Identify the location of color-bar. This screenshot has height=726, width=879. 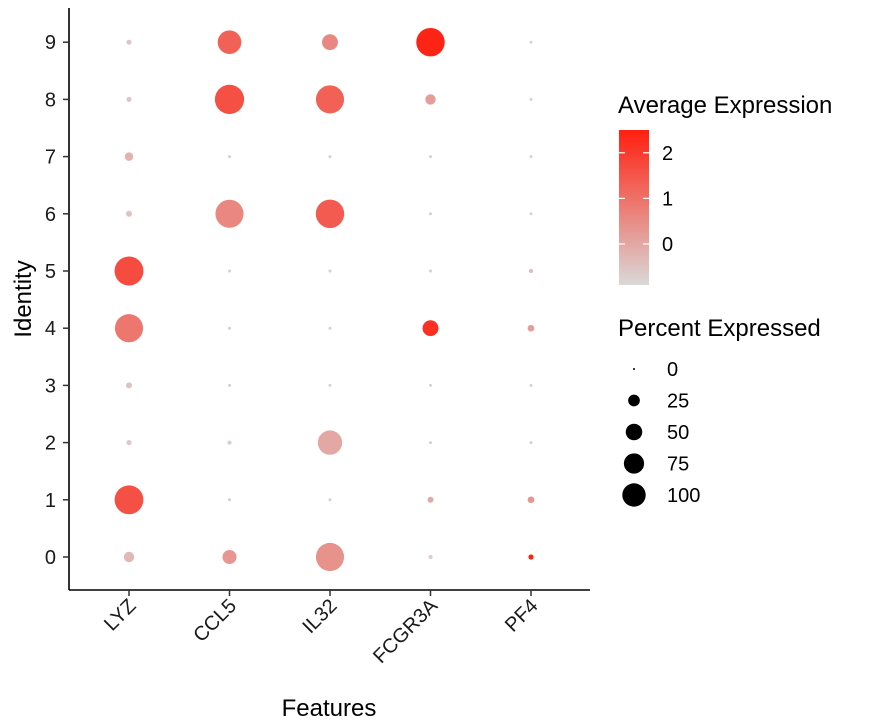
(634, 207).